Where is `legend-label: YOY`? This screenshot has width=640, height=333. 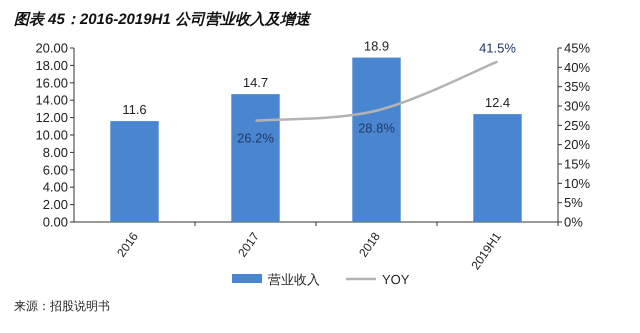 legend-label: YOY is located at coordinates (396, 279).